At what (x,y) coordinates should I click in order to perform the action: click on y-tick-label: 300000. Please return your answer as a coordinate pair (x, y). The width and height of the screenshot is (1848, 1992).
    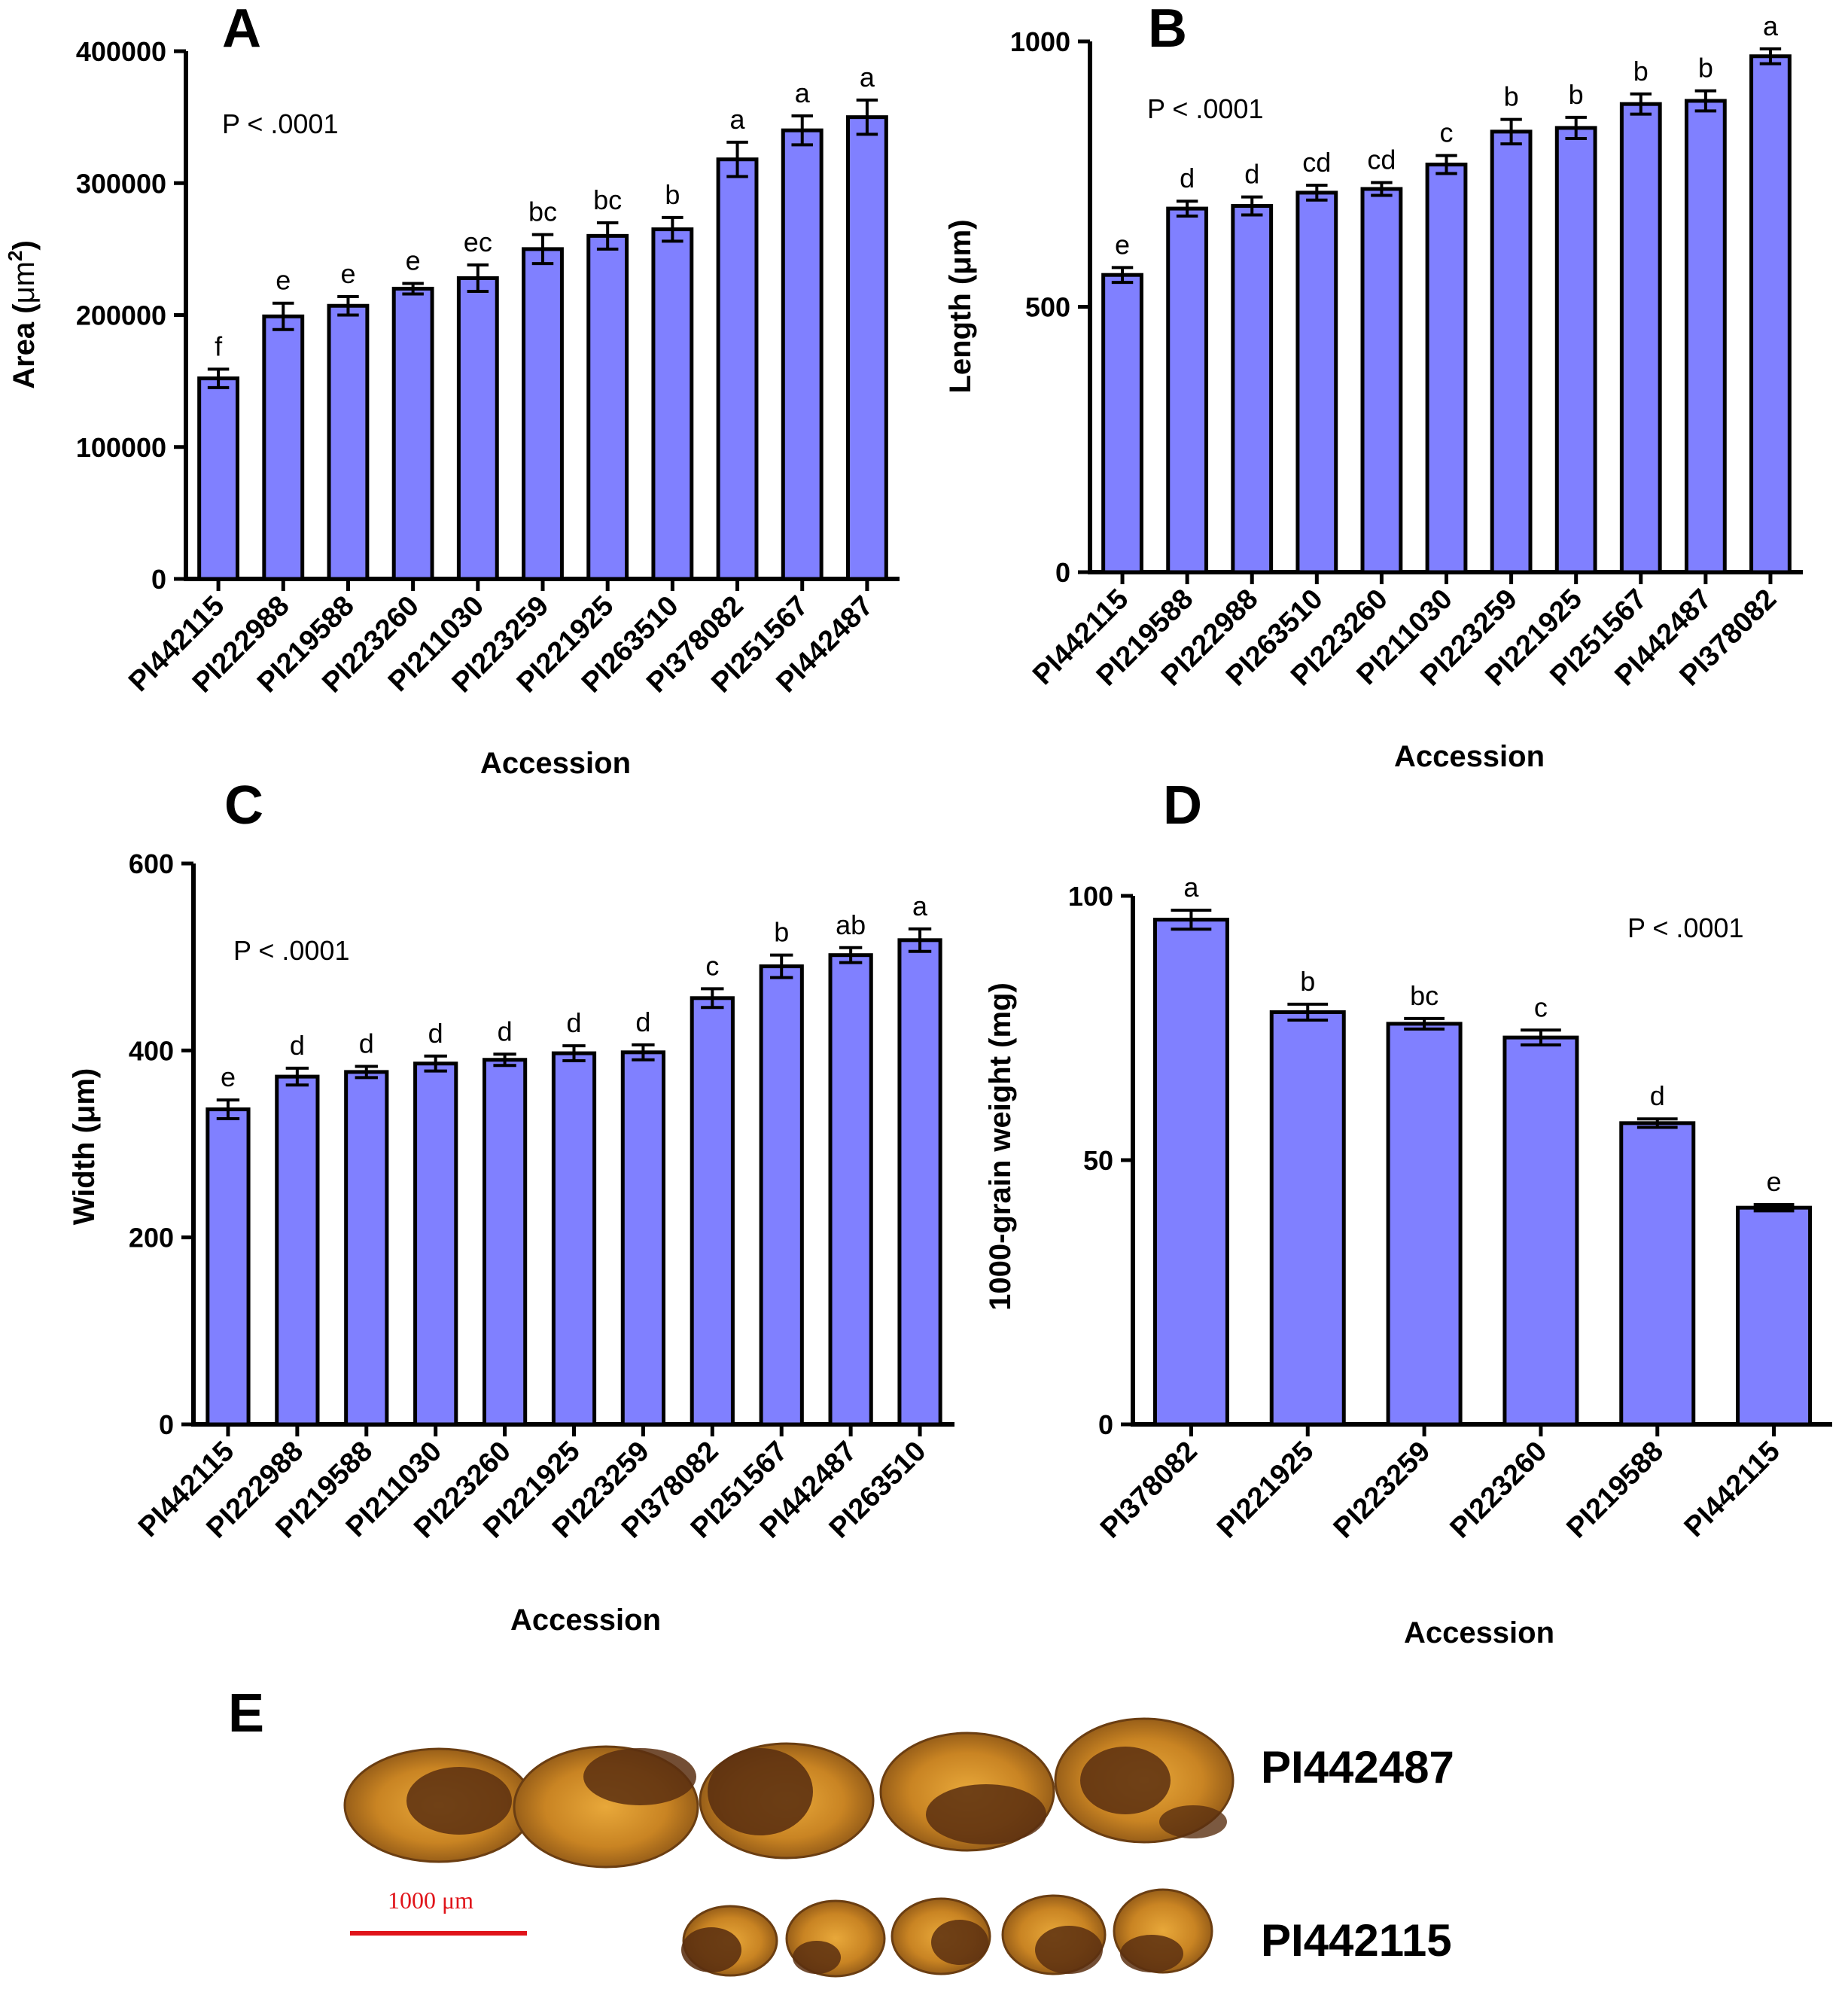
    Looking at the image, I should click on (121, 184).